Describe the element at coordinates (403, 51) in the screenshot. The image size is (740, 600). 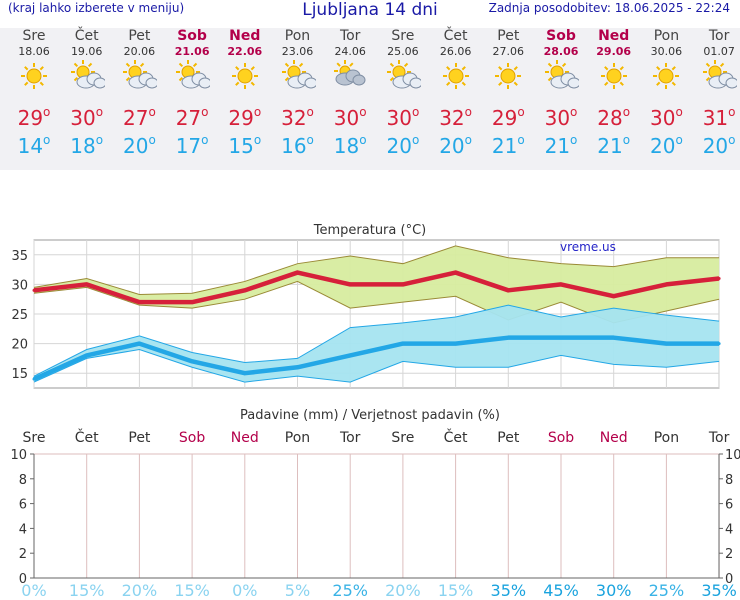
I see `day-date: 25.06` at that location.